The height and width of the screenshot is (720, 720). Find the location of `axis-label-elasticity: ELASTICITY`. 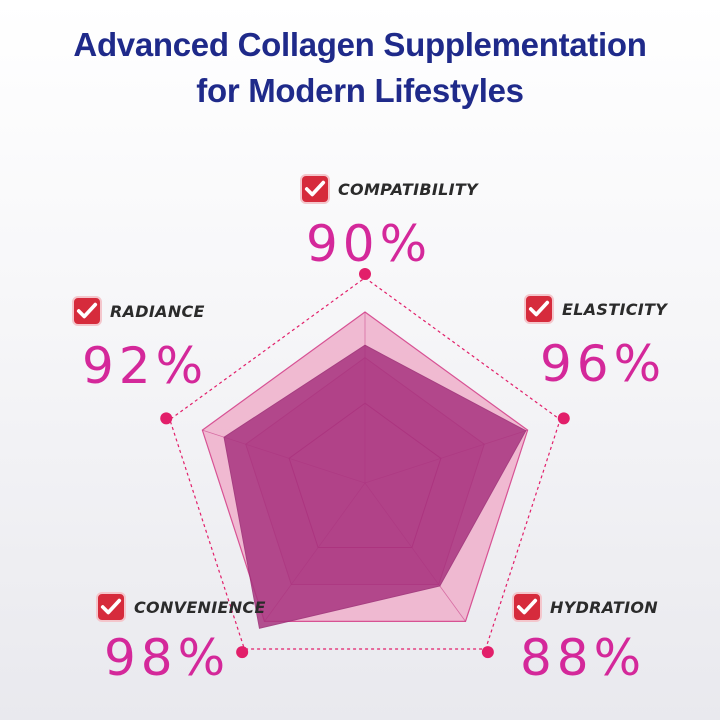

axis-label-elasticity: ELASTICITY is located at coordinates (595, 309).